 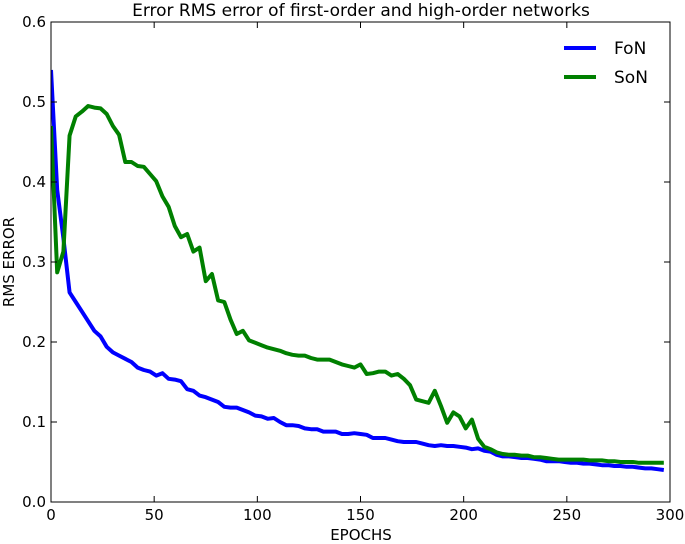 I want to click on y-tick-label: 0.5, so click(x=34, y=102).